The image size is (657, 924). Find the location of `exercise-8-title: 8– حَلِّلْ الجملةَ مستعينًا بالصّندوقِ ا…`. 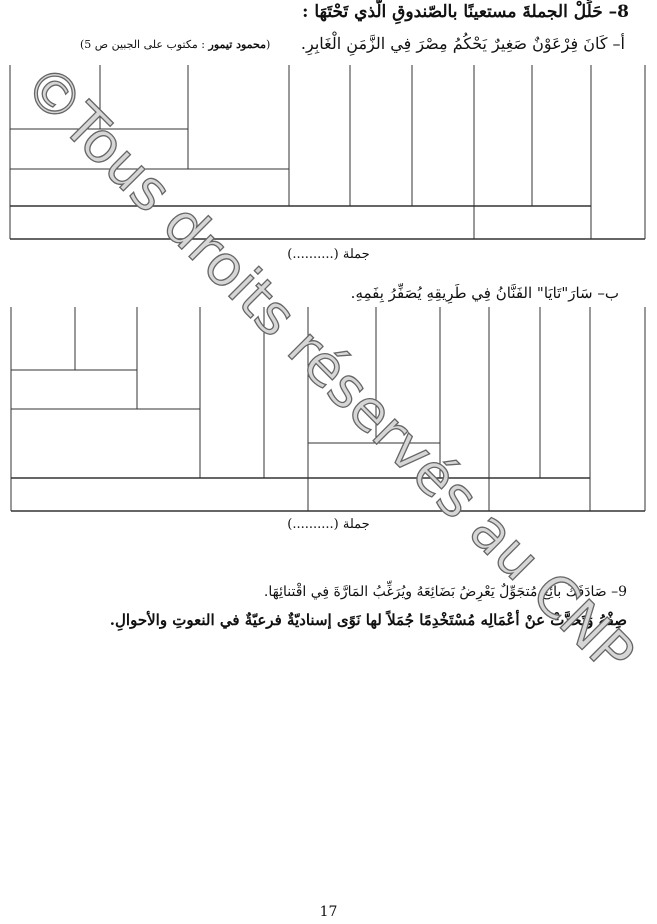

exercise-8-title: 8– حَلِّلْ الجملةَ مستعينًا بالصّندوقِ ا… is located at coordinates (465, 12).